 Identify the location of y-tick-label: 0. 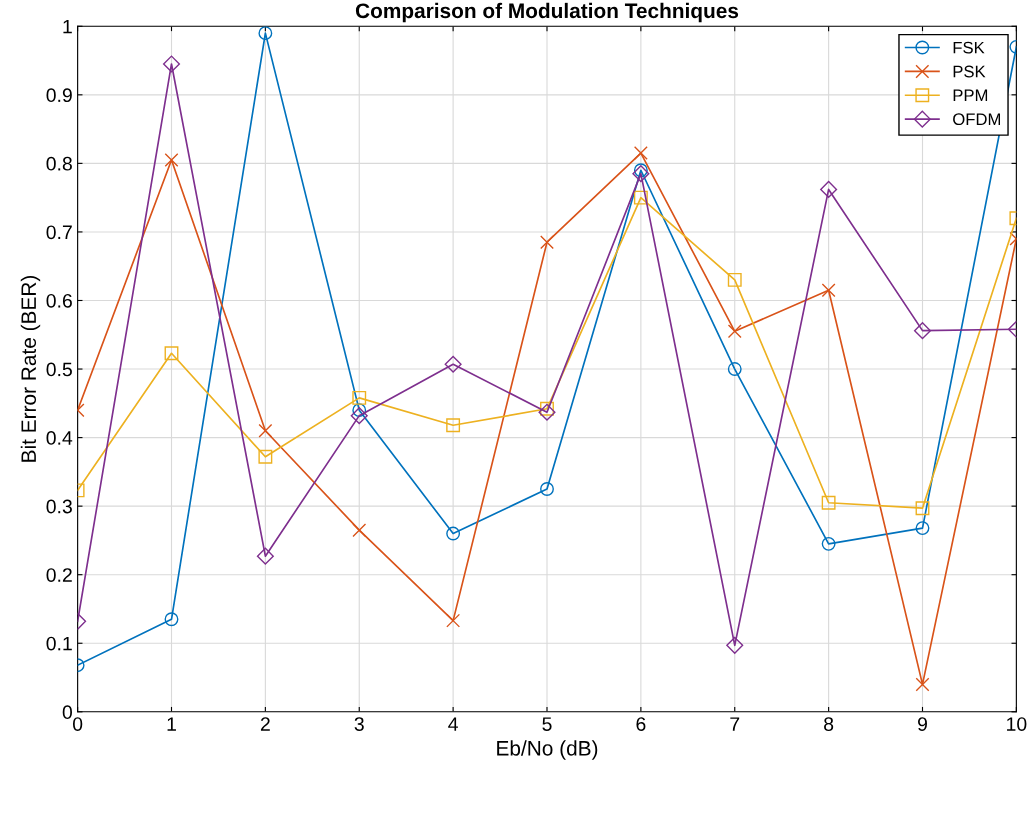
(67, 712).